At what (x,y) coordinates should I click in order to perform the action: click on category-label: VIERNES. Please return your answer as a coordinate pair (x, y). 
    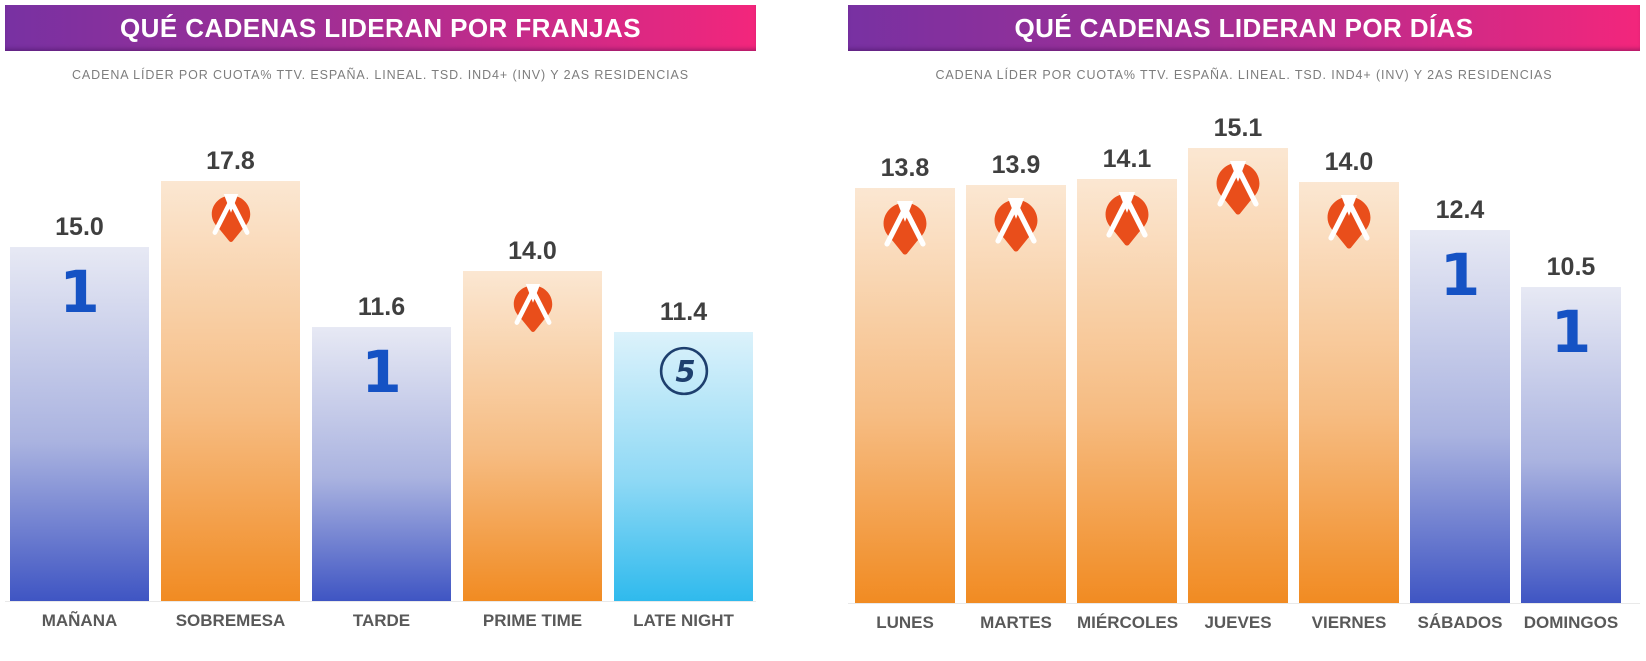
    Looking at the image, I should click on (1349, 622).